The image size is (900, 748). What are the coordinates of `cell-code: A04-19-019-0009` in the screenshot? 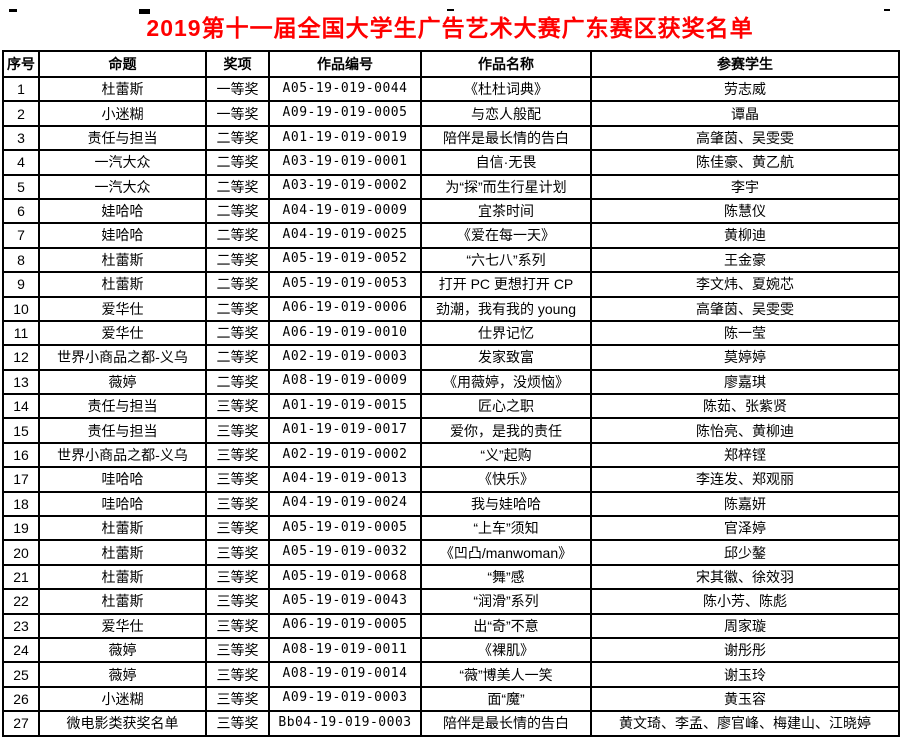 It's located at (345, 211).